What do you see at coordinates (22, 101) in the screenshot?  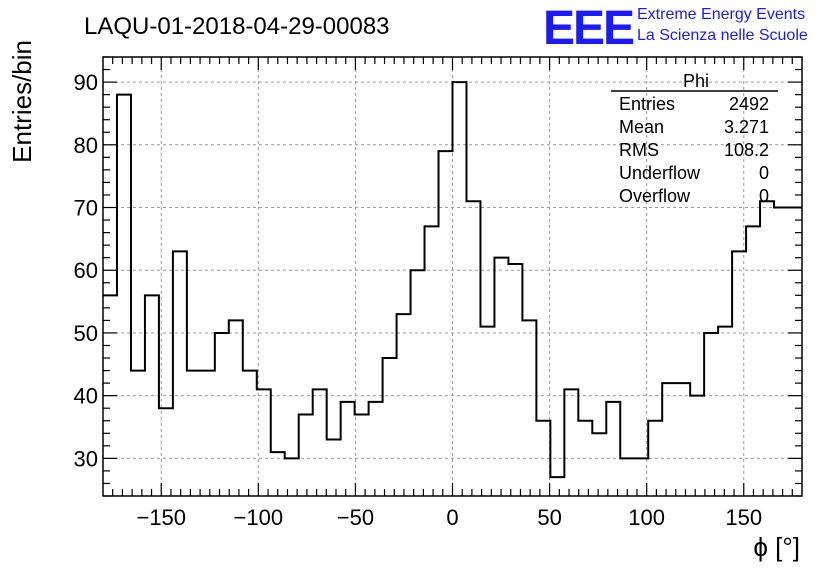 I see `y-axis-title: Entries/bin` at bounding box center [22, 101].